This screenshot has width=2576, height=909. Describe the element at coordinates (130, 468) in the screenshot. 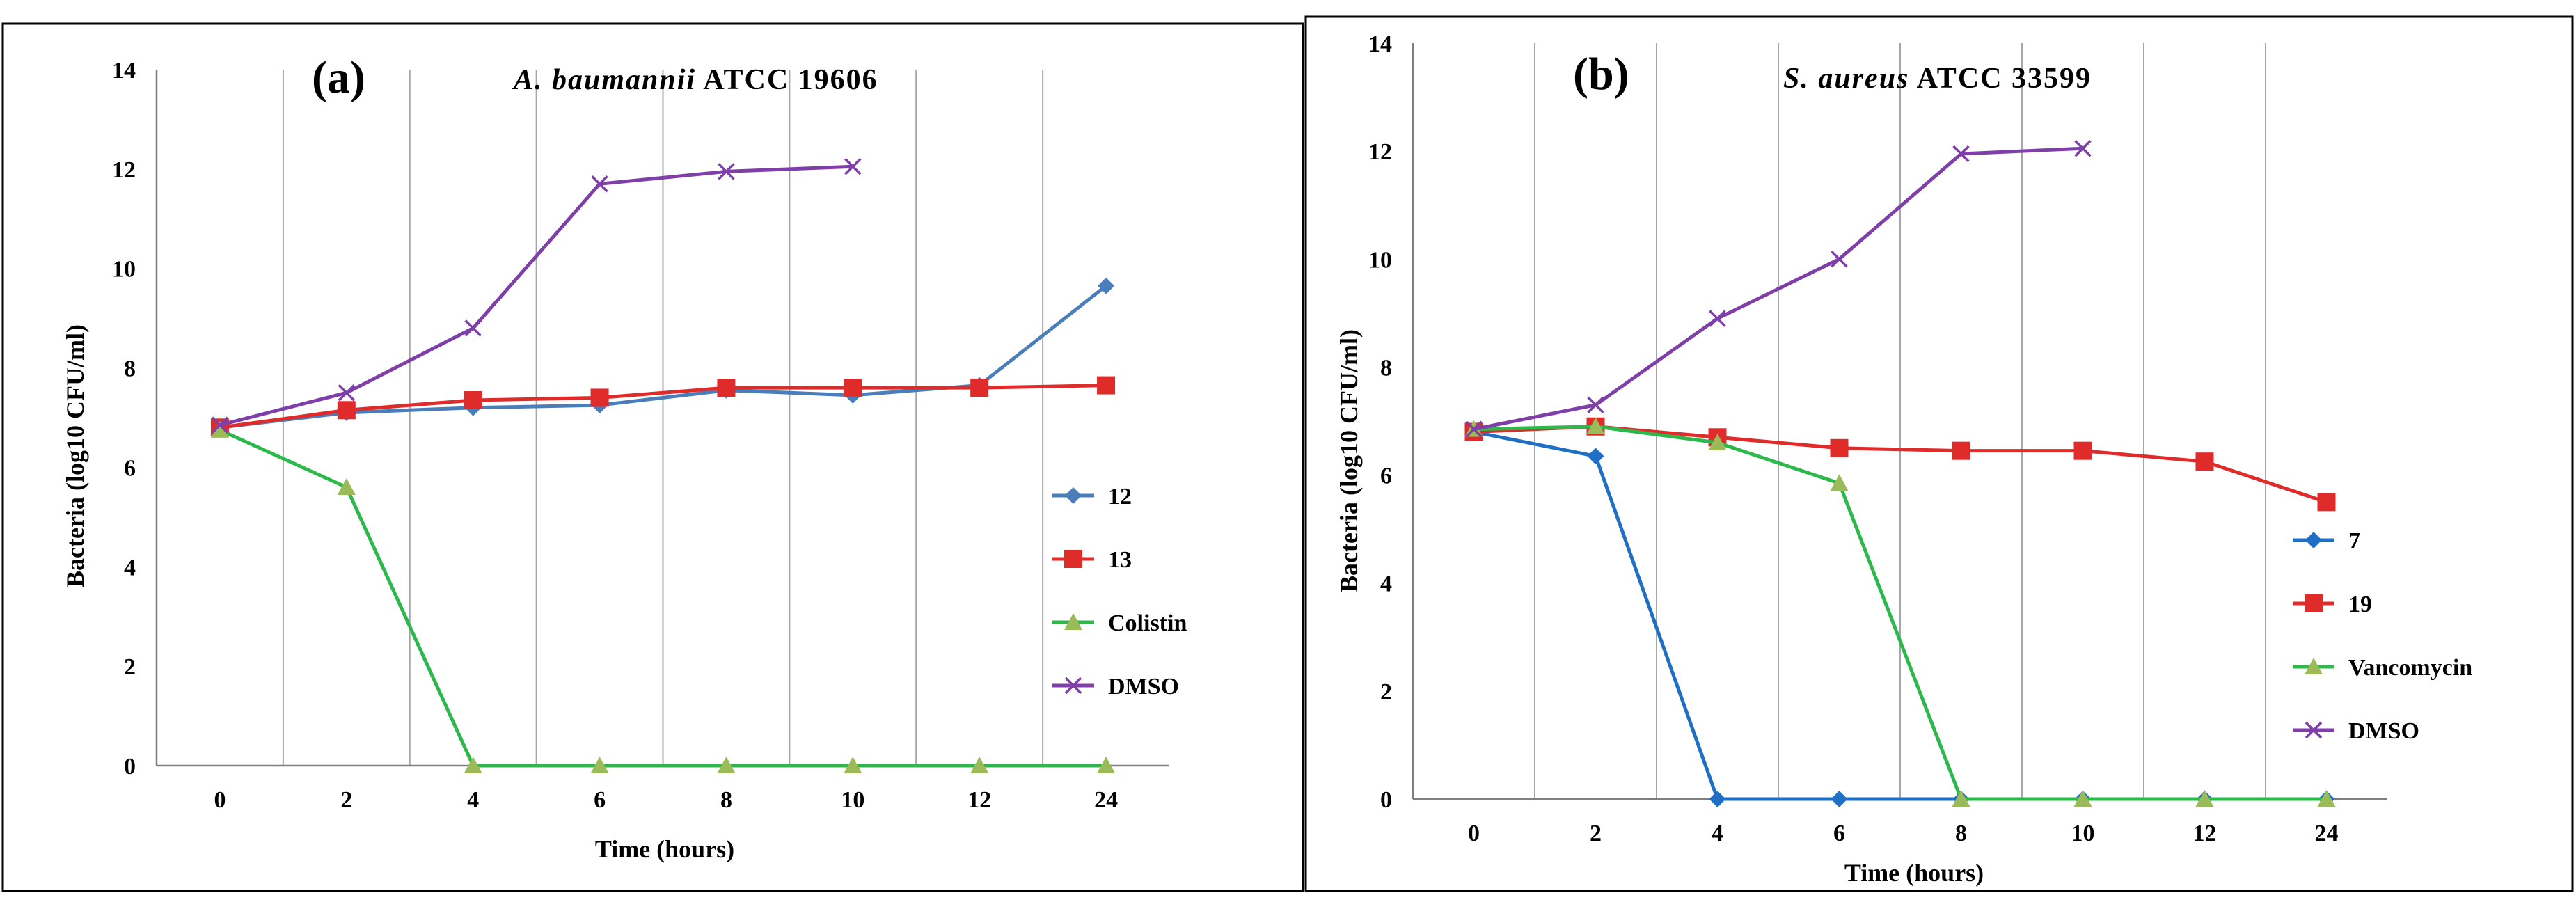

I see `panel-a-y-tick-label: 6` at that location.